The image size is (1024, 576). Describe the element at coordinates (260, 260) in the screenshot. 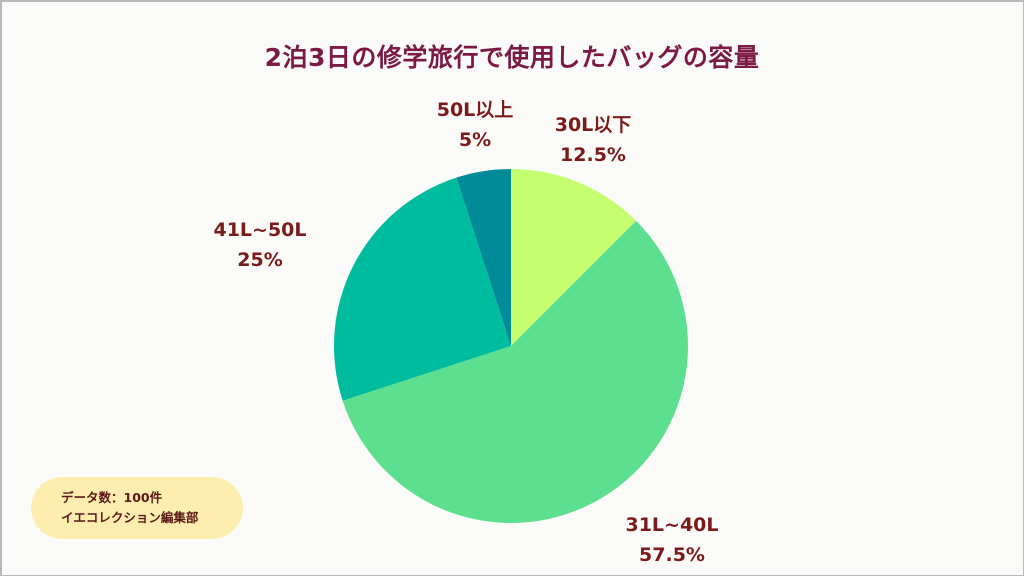

I see `slice-label-percent: 25%` at that location.